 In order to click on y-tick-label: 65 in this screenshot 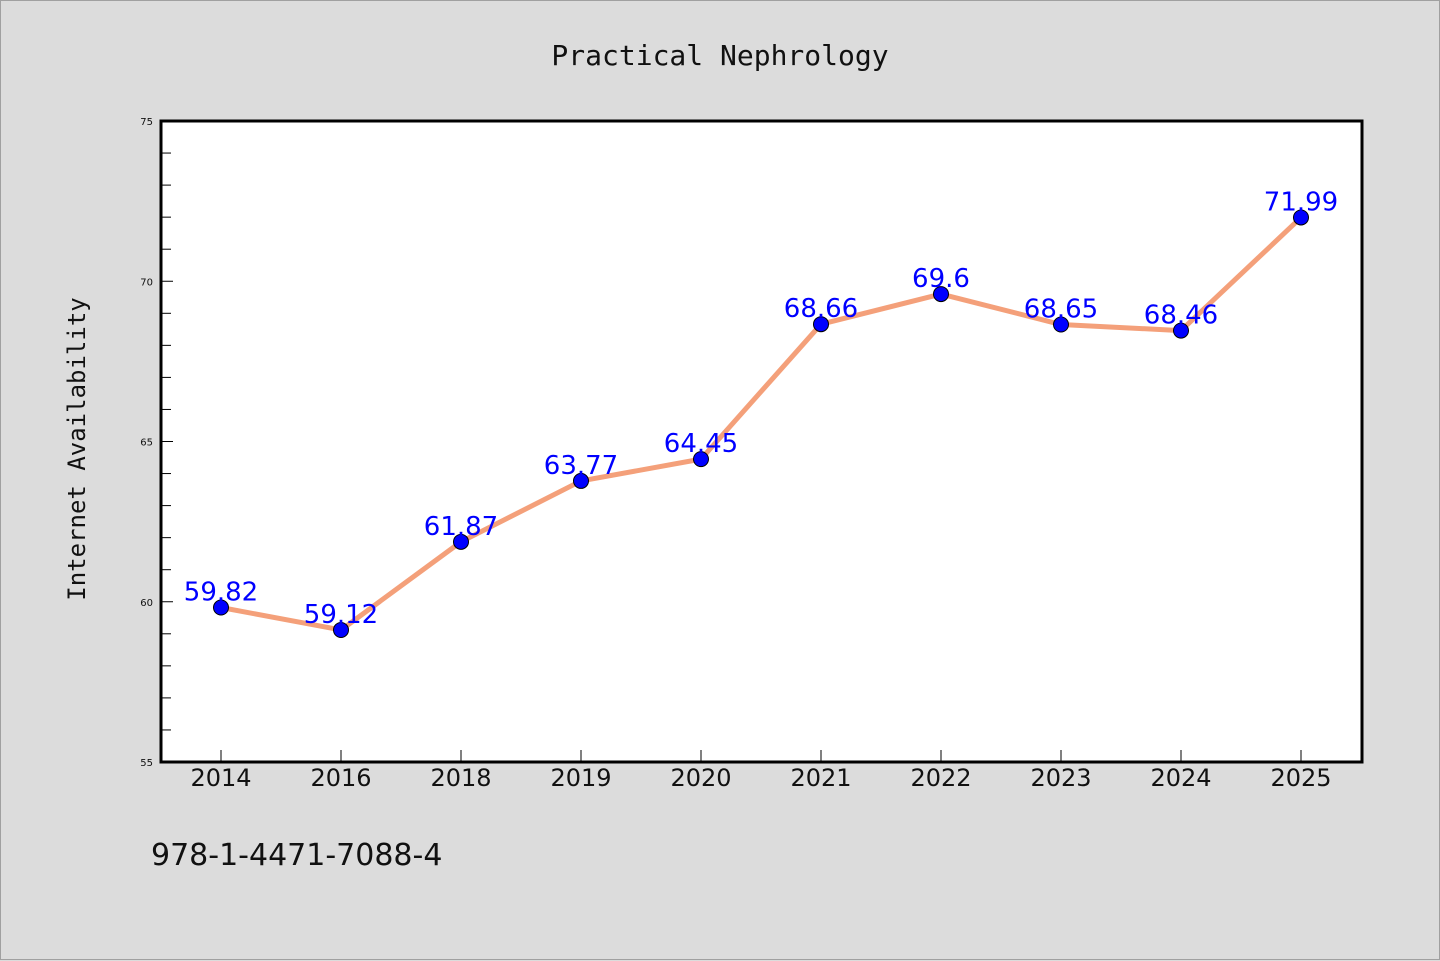, I will do `click(146, 443)`.